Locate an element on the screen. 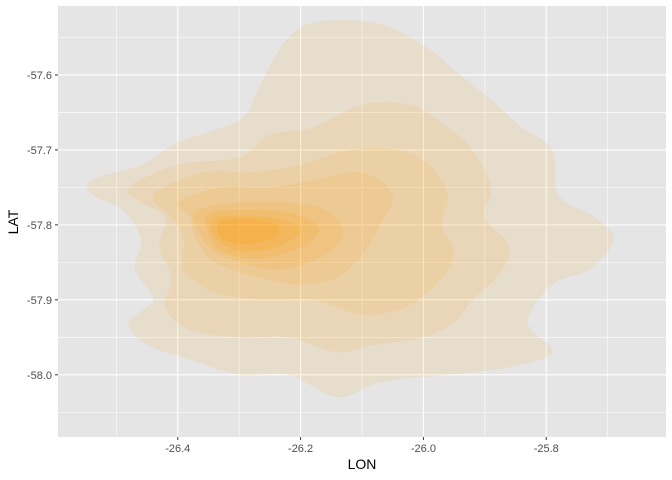 The width and height of the screenshot is (672, 480). x-tick-label: -26.0 is located at coordinates (423, 449).